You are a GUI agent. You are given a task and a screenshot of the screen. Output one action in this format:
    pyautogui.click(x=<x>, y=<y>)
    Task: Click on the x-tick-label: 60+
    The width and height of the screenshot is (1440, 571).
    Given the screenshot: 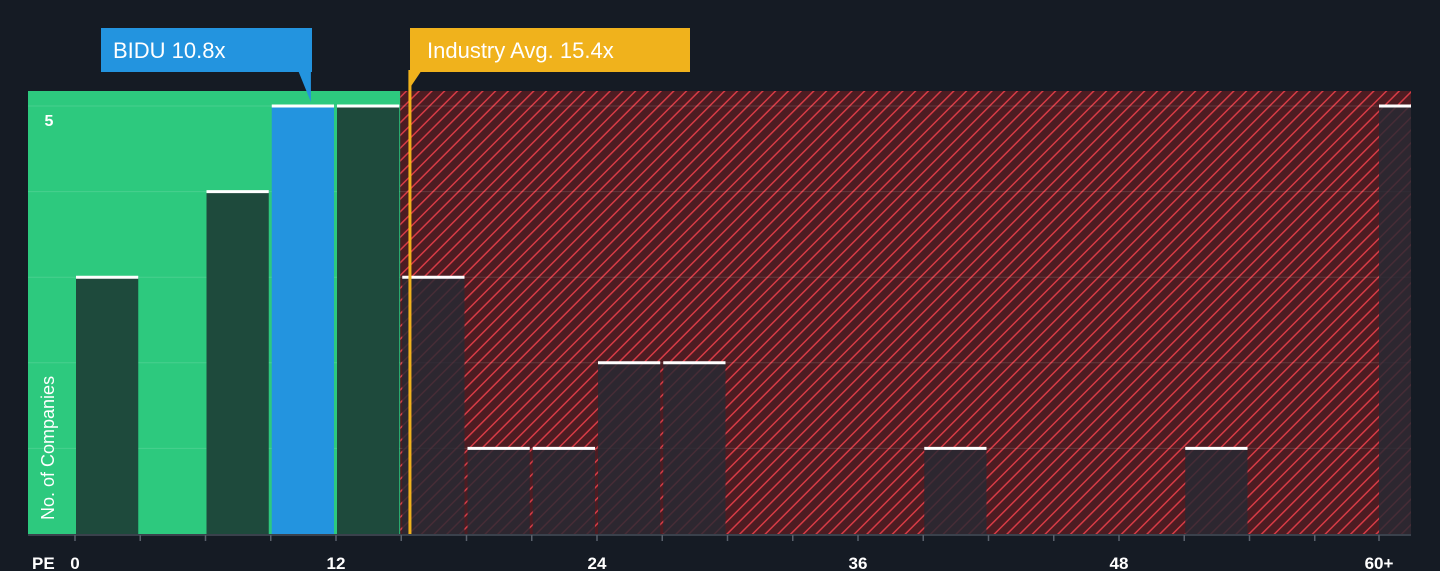 What is the action you would take?
    pyautogui.click(x=1379, y=562)
    